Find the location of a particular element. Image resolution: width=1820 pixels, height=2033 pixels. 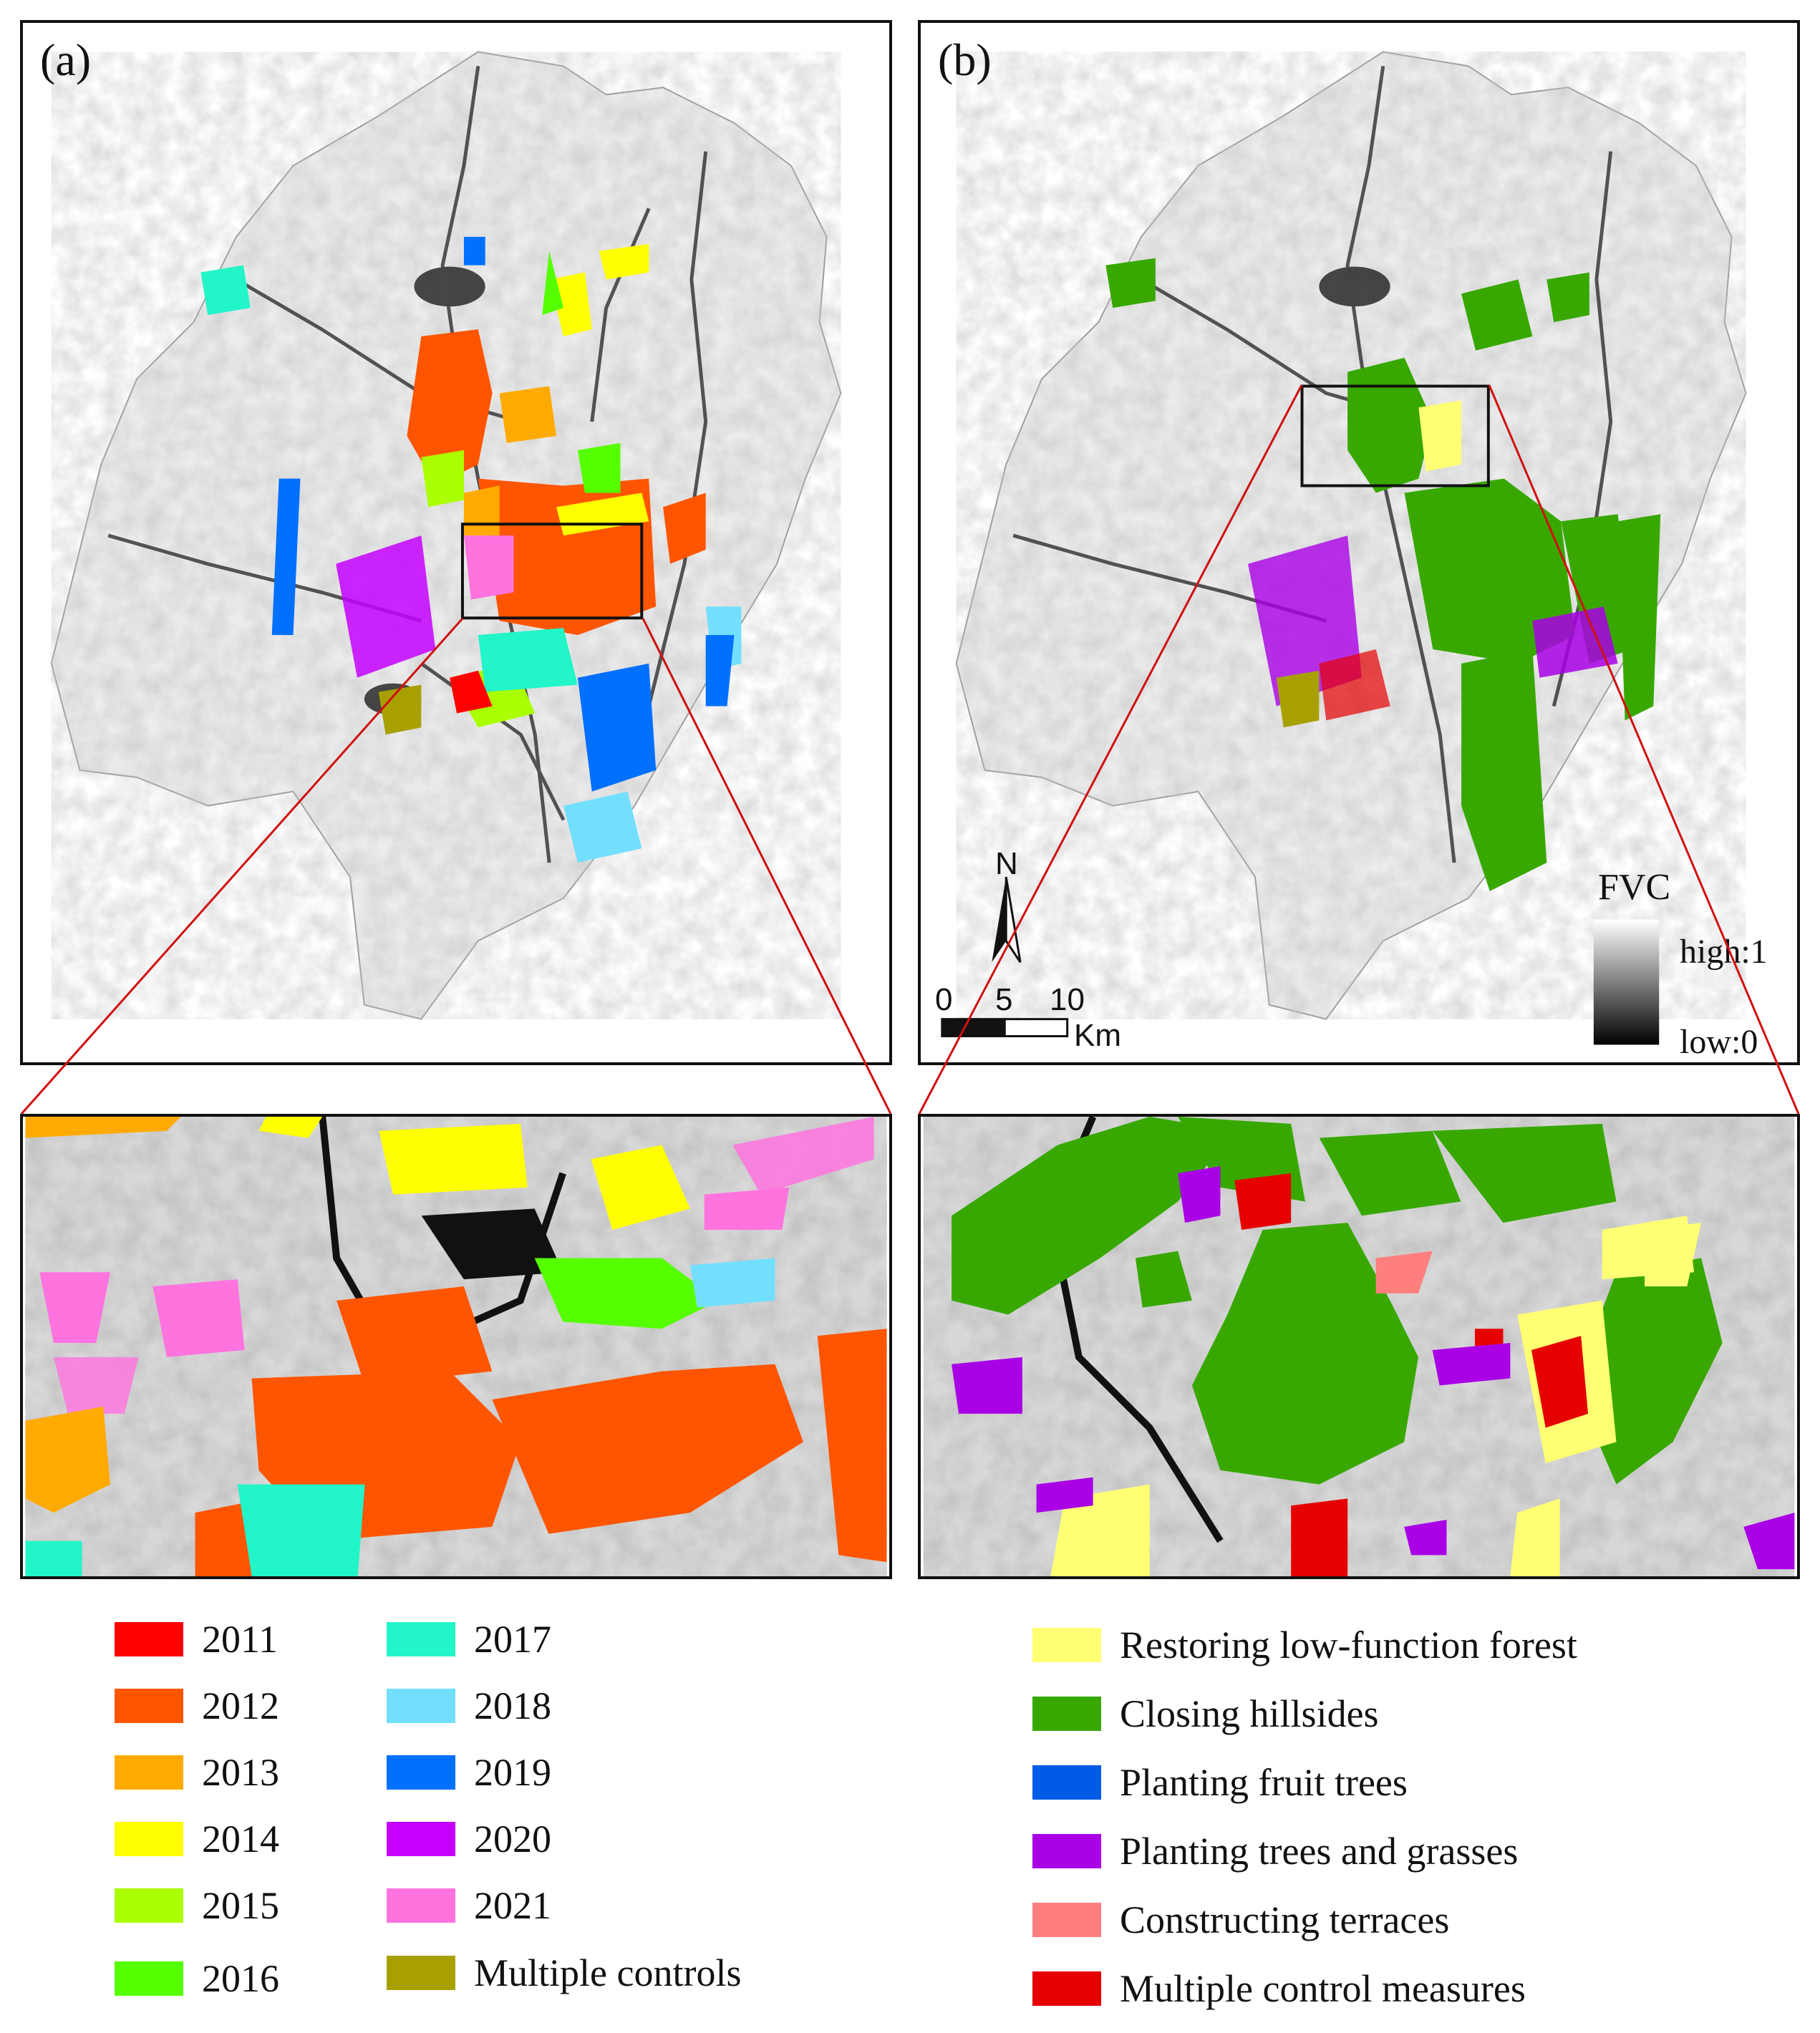

legend-item-2019: 2019 is located at coordinates (469, 1772).